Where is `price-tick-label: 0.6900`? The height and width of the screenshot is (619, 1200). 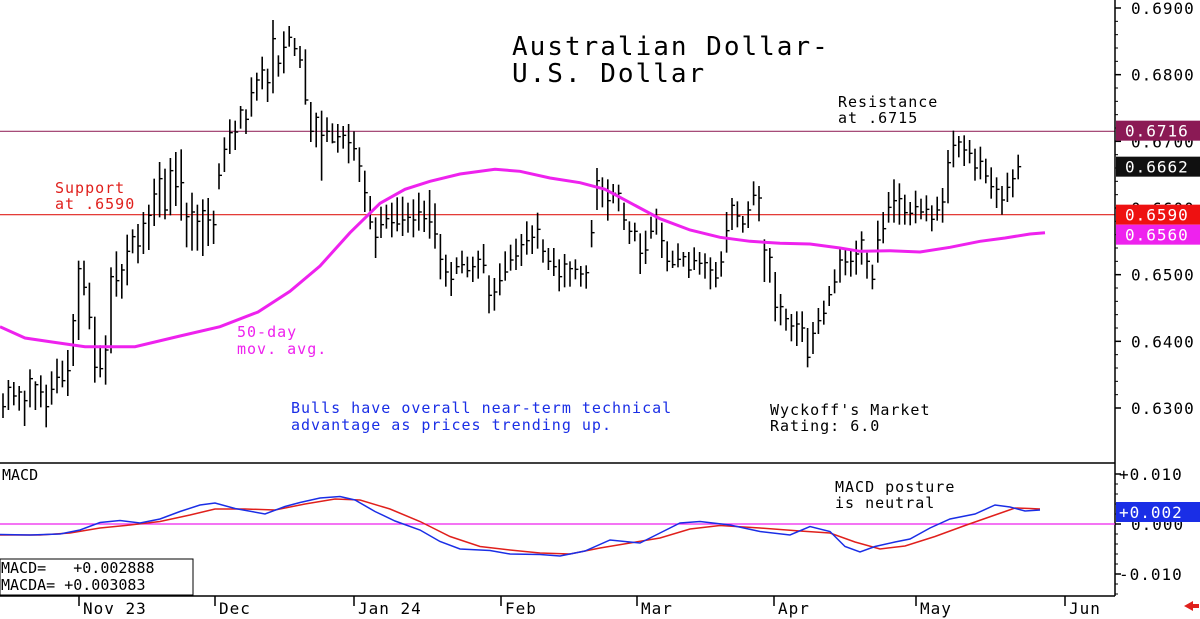 price-tick-label: 0.6900 is located at coordinates (1163, 9).